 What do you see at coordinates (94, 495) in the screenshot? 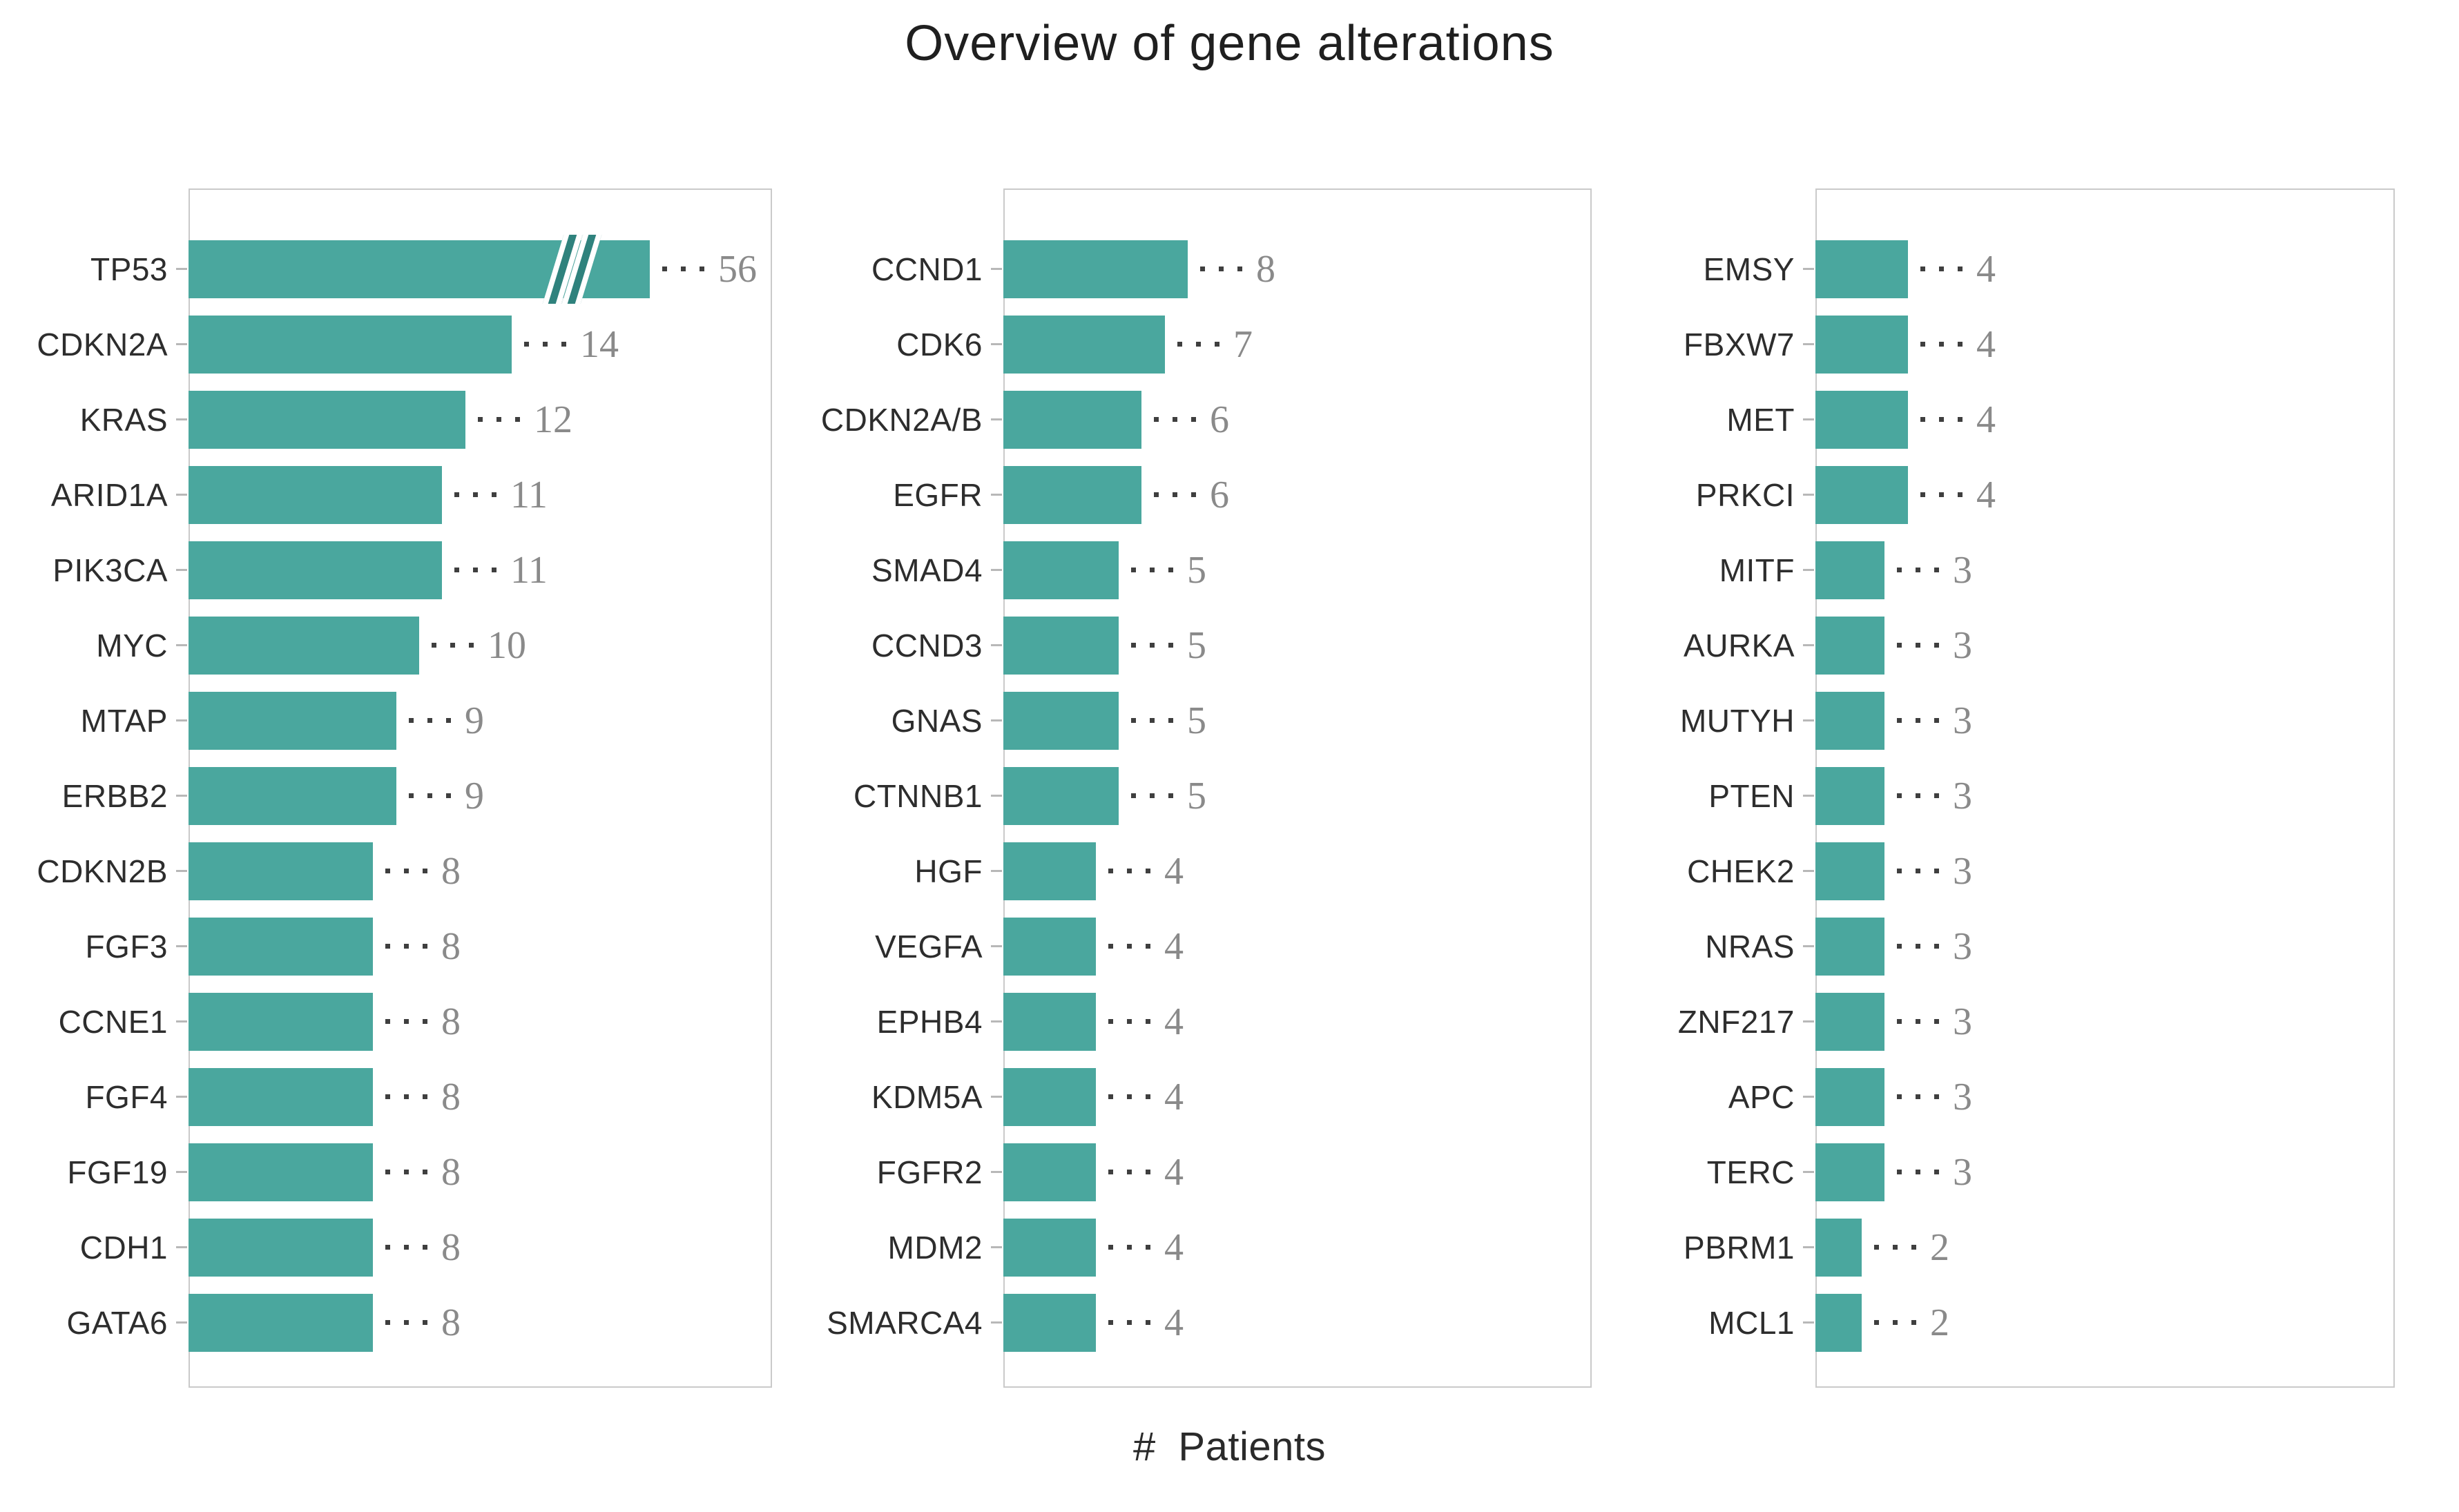
I see `gene-label: ARID1A` at bounding box center [94, 495].